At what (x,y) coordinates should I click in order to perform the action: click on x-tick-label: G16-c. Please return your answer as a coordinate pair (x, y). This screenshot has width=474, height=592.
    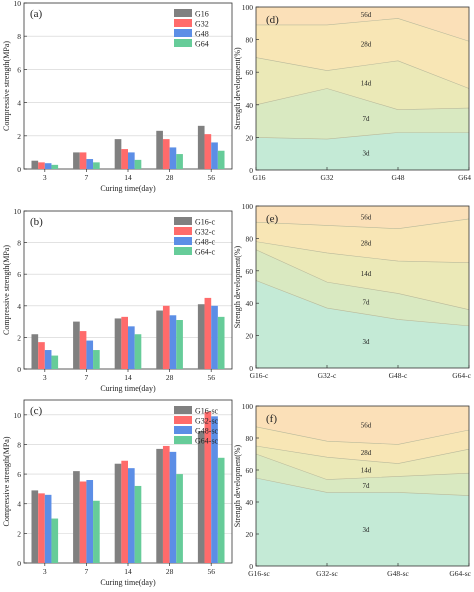
    Looking at the image, I should click on (259, 375).